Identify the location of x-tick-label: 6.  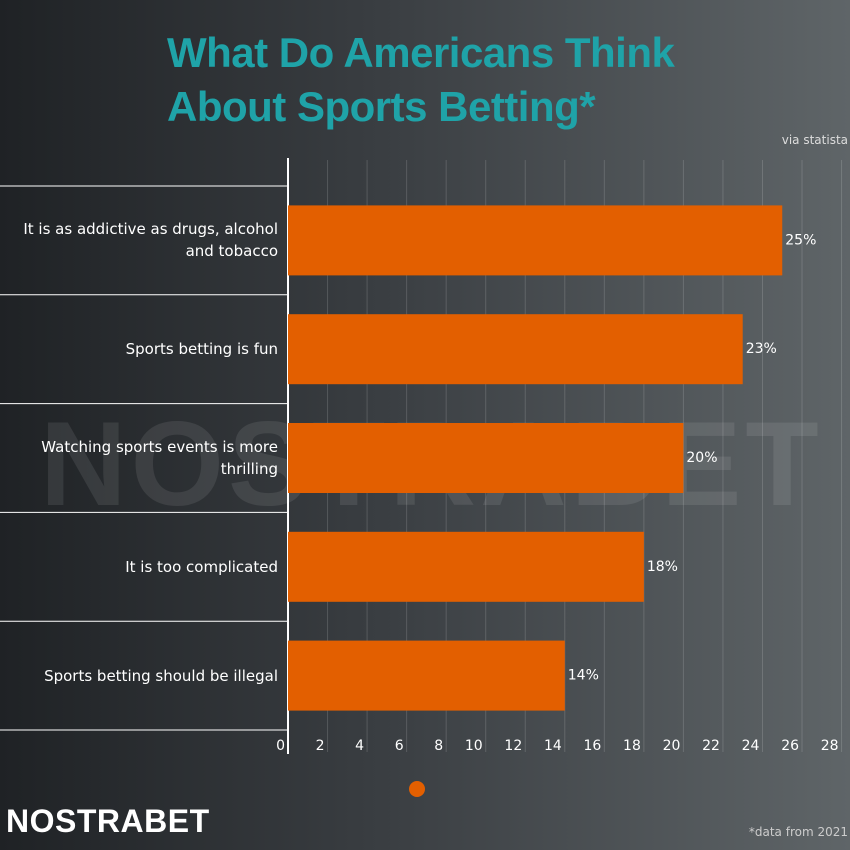
(399, 746).